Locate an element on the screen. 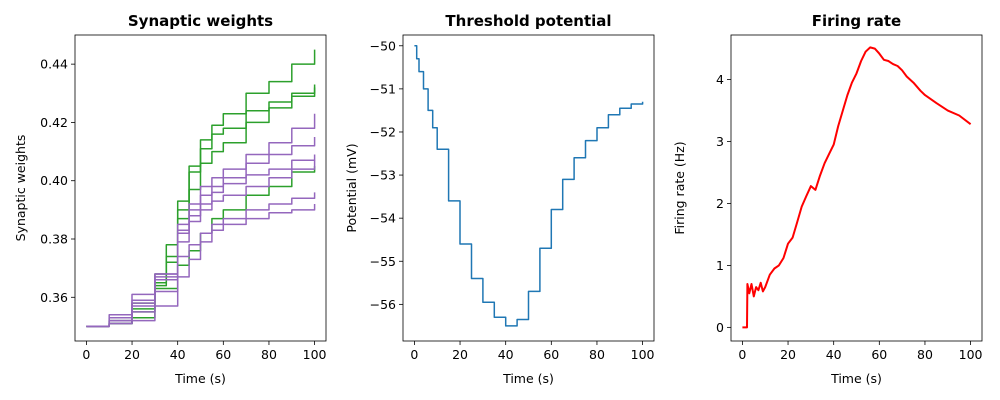 The image size is (1000, 400). chart-title: Firing rate is located at coordinates (856, 21).